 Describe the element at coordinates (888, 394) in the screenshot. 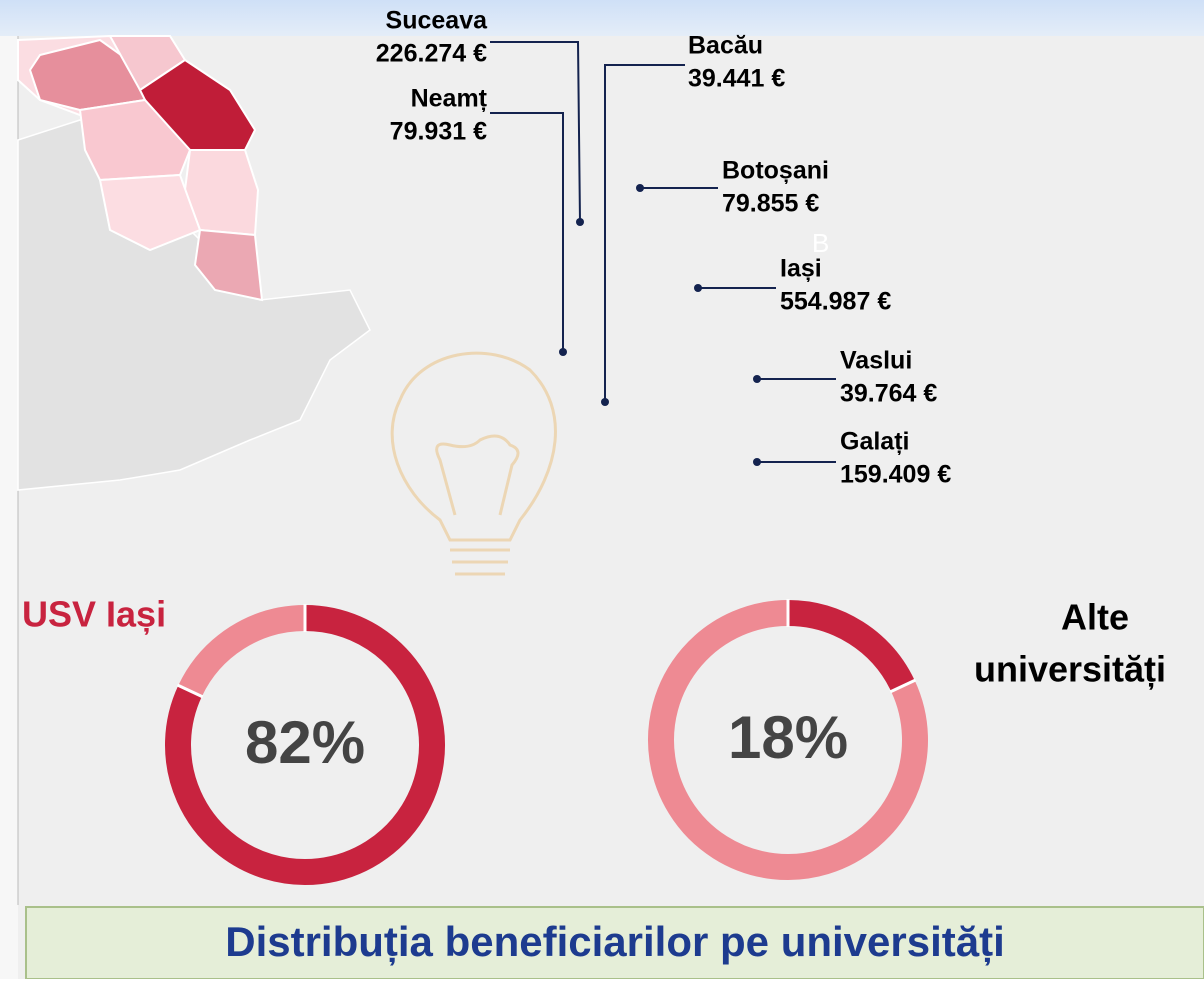

I see `county-amount: 39.764 €` at that location.